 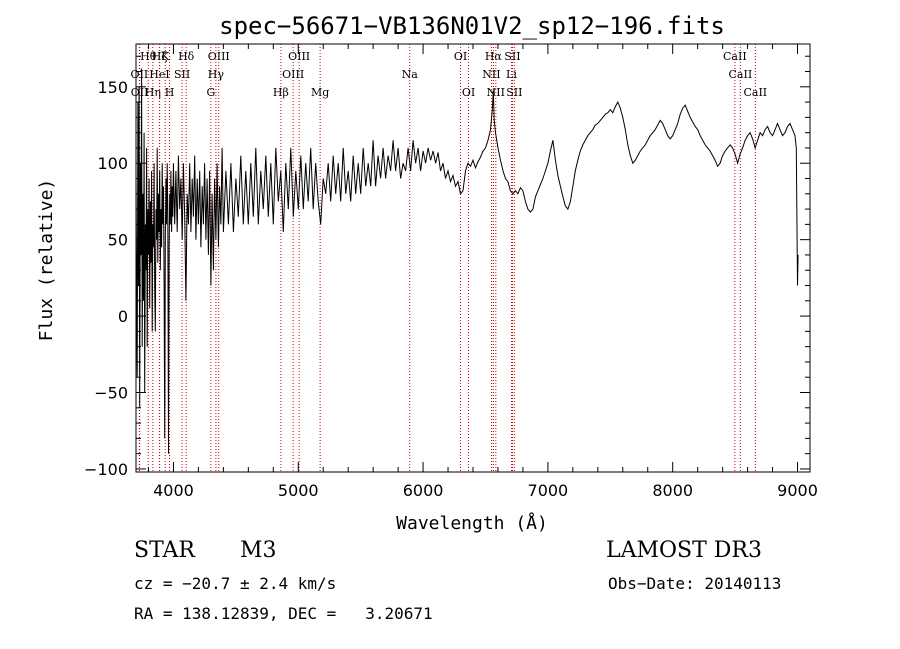 What do you see at coordinates (468, 92) in the screenshot?
I see `line-label-19: OI` at bounding box center [468, 92].